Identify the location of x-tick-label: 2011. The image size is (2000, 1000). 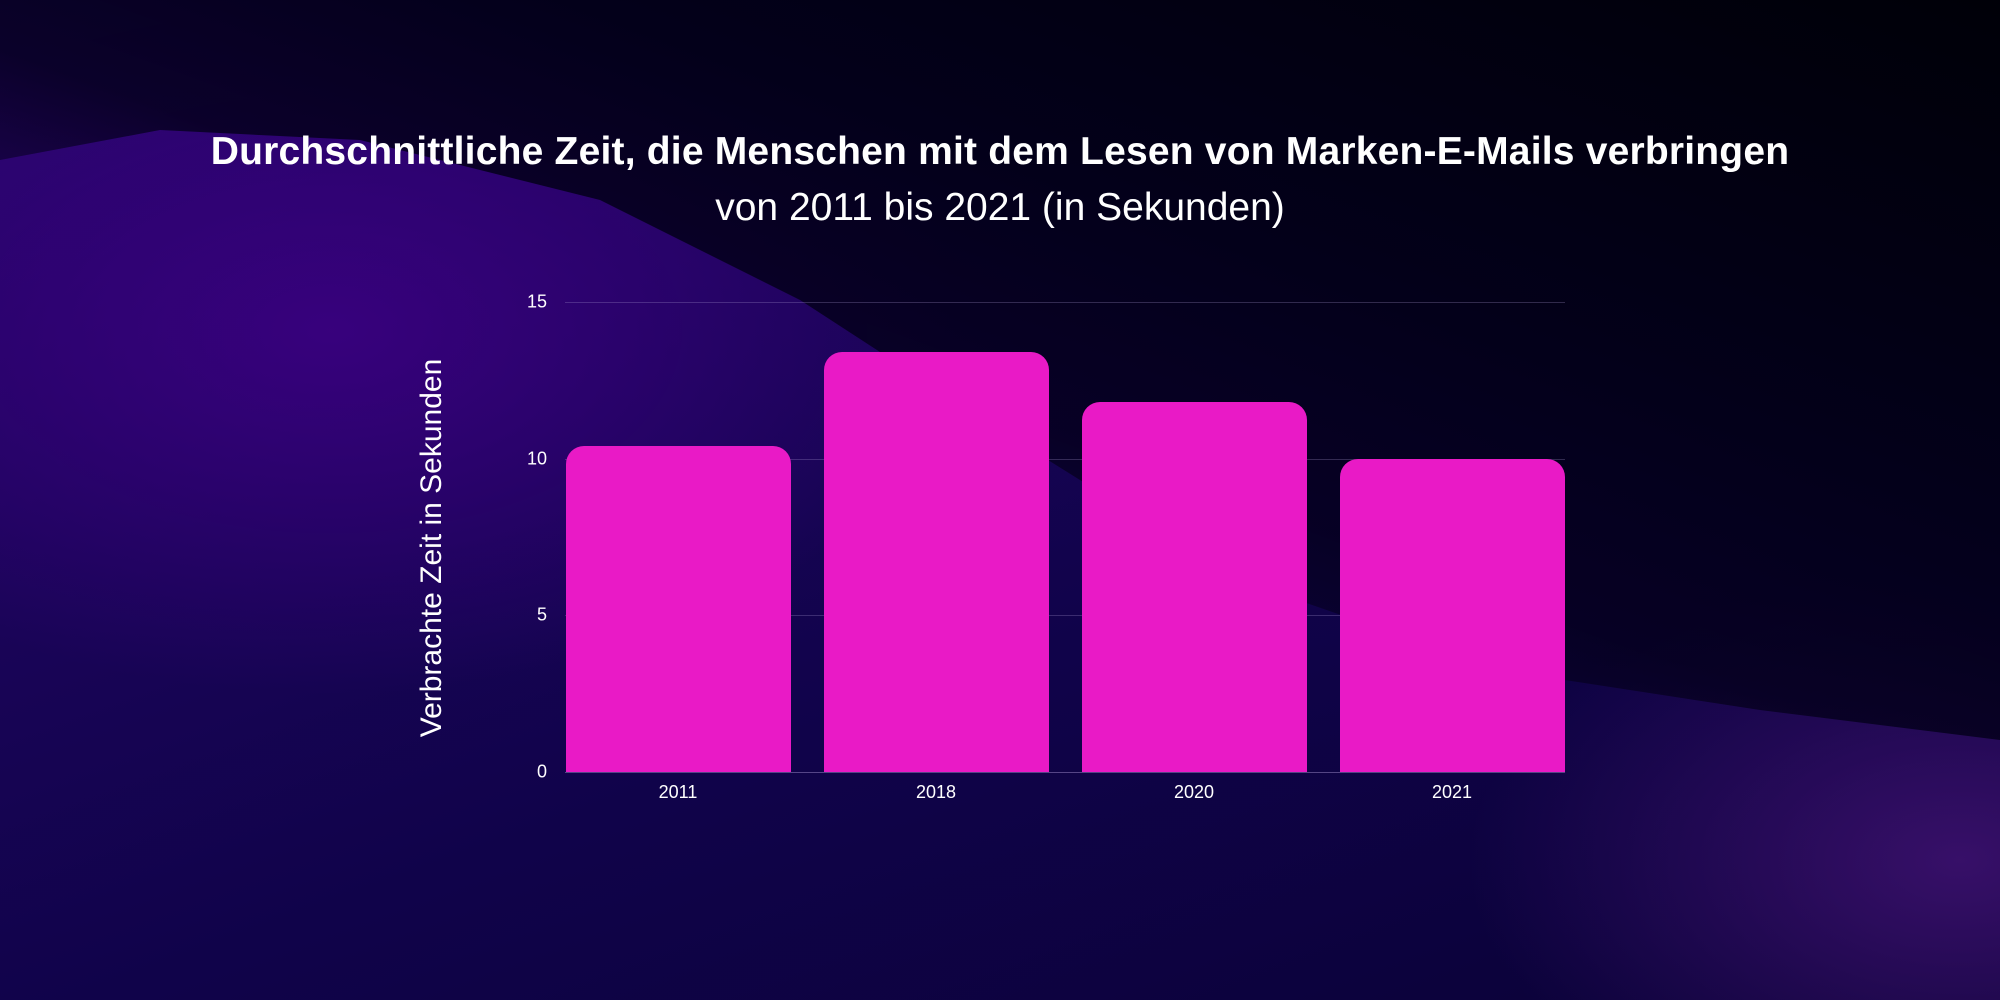
(678, 792).